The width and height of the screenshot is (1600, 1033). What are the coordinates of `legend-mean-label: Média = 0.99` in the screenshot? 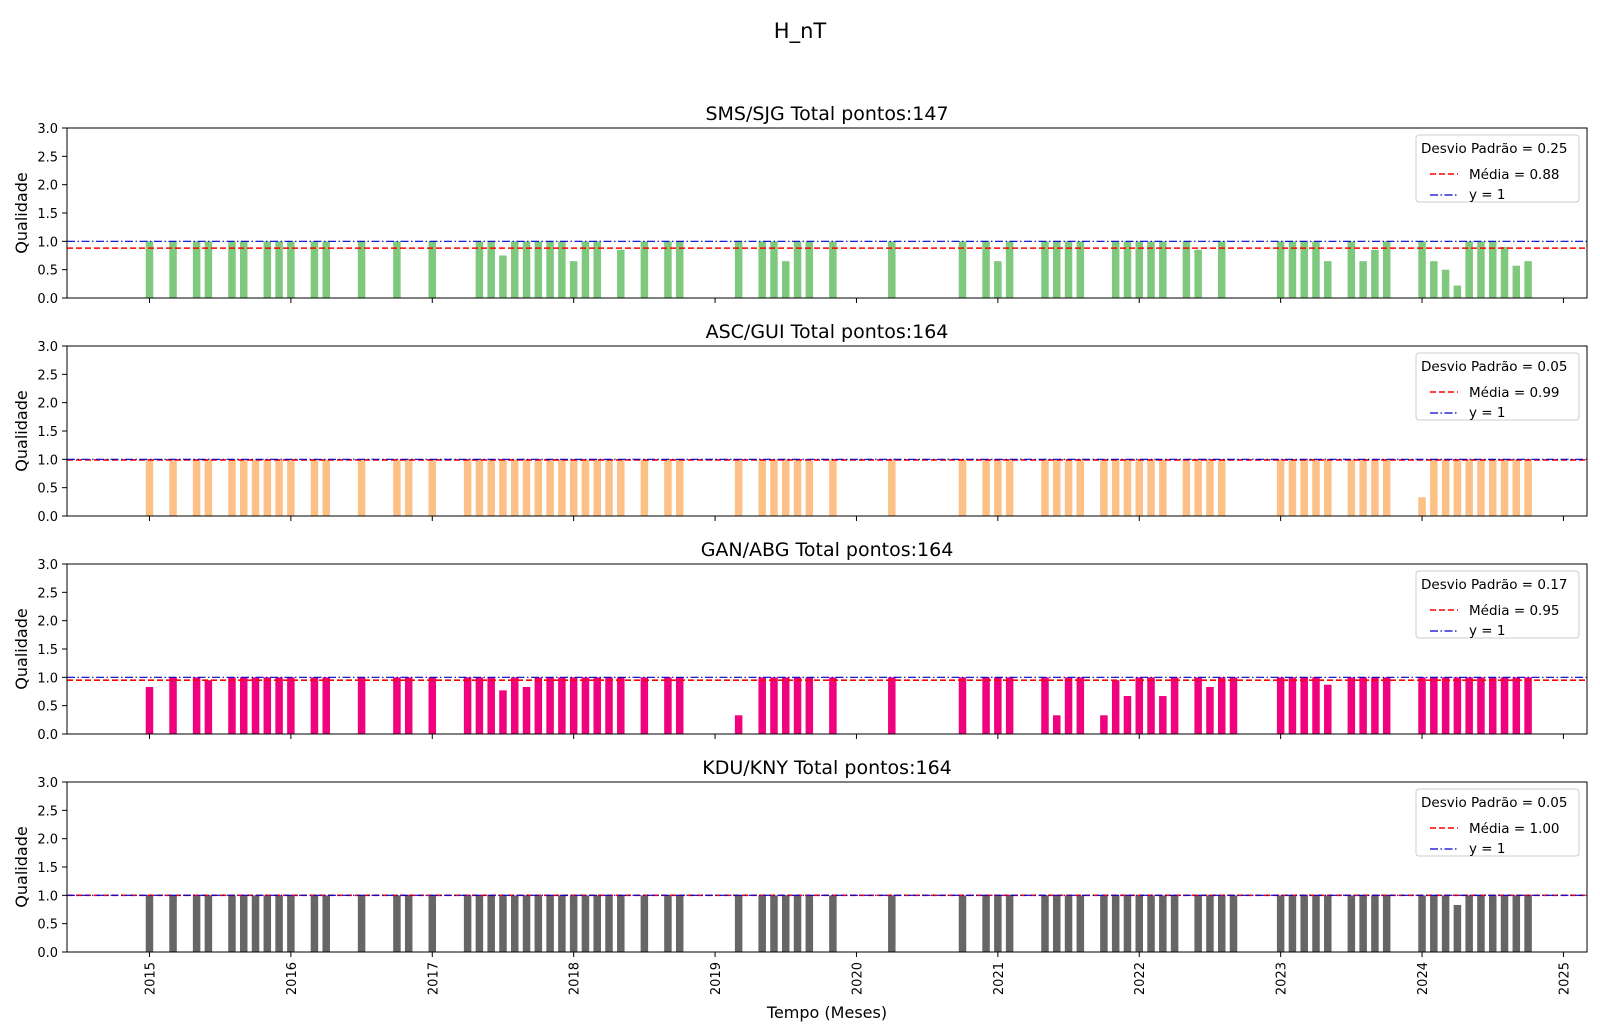 It's located at (1514, 393).